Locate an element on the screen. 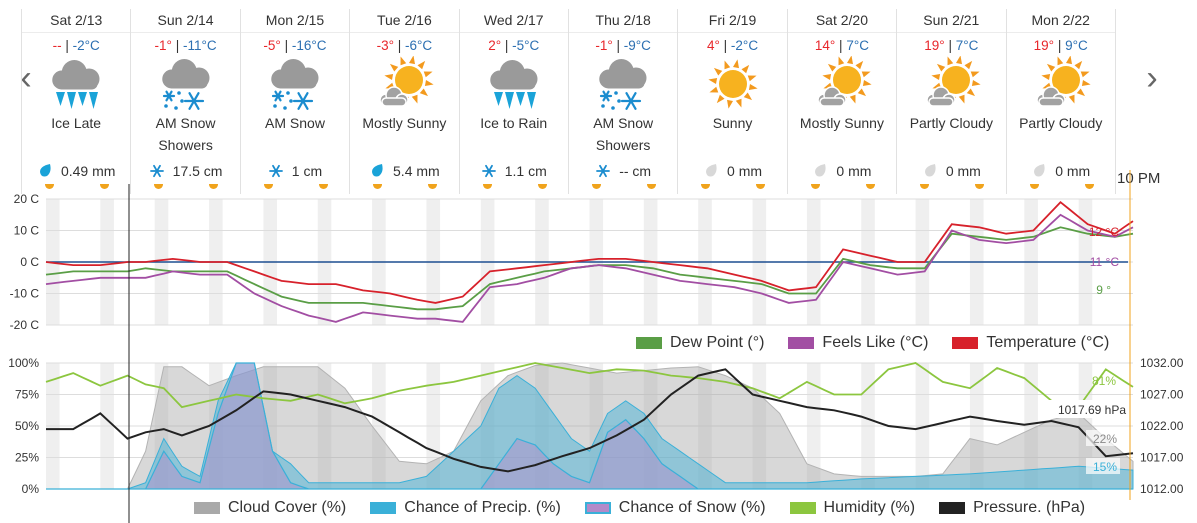 Image resolution: width=1197 pixels, height=523 pixels. condition-text: Ice Late is located at coordinates (76, 123).